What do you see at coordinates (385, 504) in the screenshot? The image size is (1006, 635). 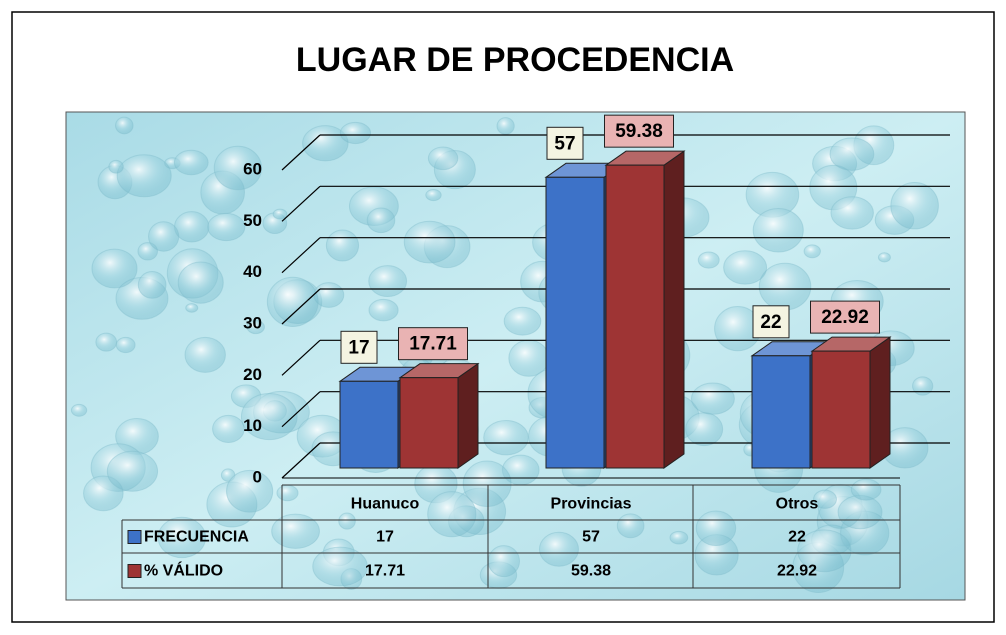 I see `x-tick-label: Huanuco` at bounding box center [385, 504].